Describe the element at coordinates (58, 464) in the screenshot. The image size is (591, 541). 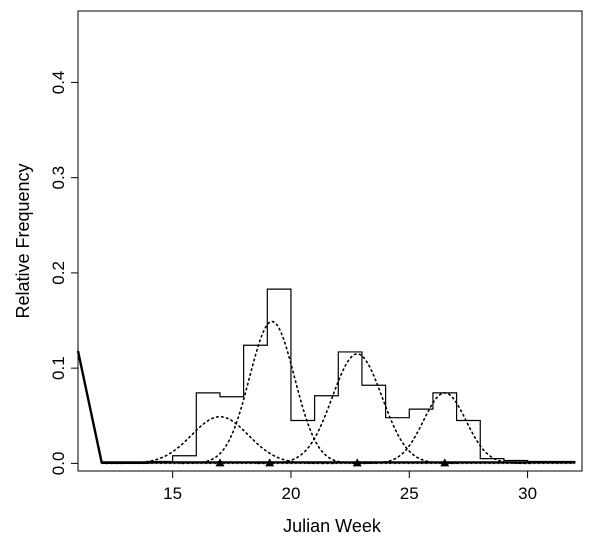
I see `y-tick-label: 0.0` at that location.